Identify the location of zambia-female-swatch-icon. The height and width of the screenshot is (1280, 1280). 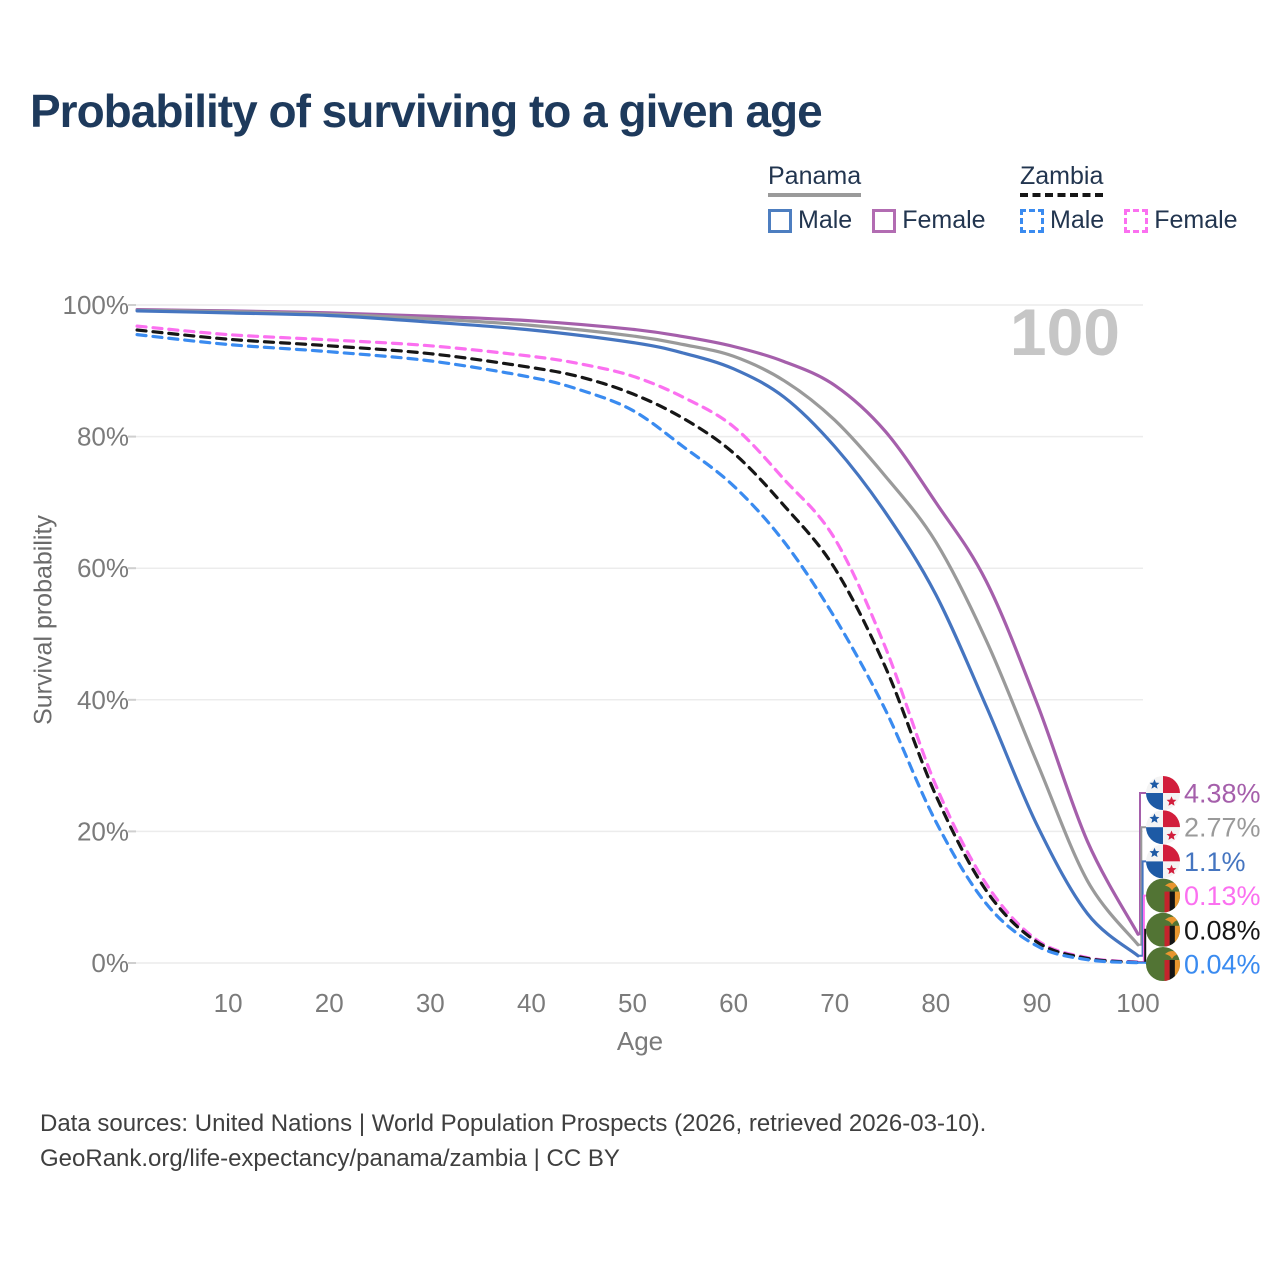
(1136, 220).